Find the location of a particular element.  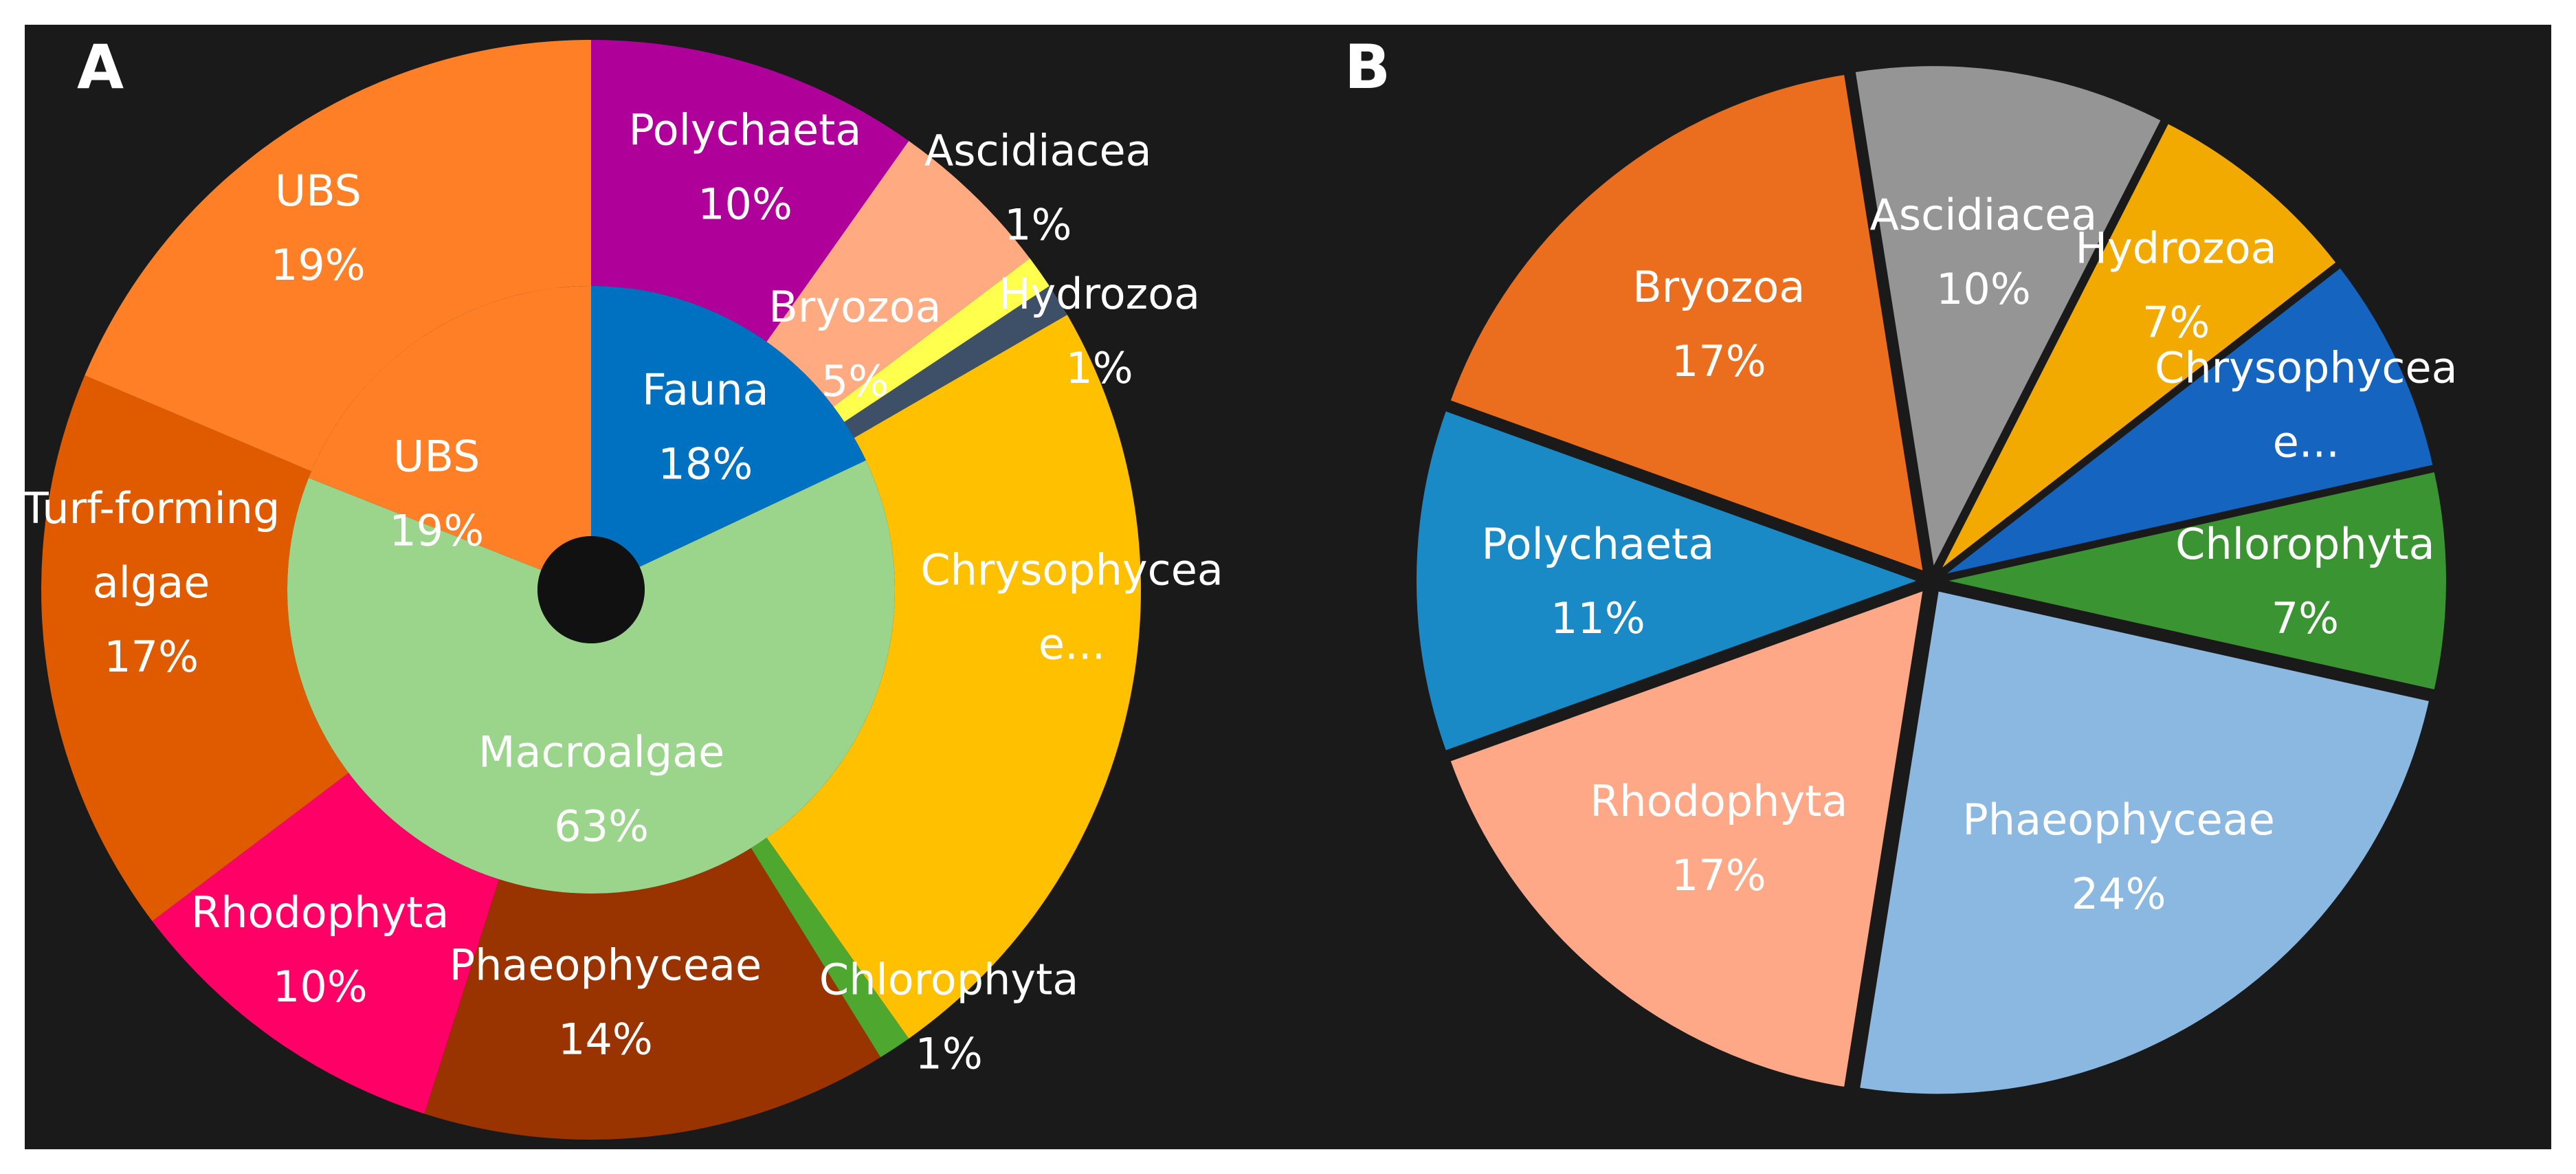

panel-b-label-polychaeta-line-1: Polychaeta is located at coordinates (1597, 544).